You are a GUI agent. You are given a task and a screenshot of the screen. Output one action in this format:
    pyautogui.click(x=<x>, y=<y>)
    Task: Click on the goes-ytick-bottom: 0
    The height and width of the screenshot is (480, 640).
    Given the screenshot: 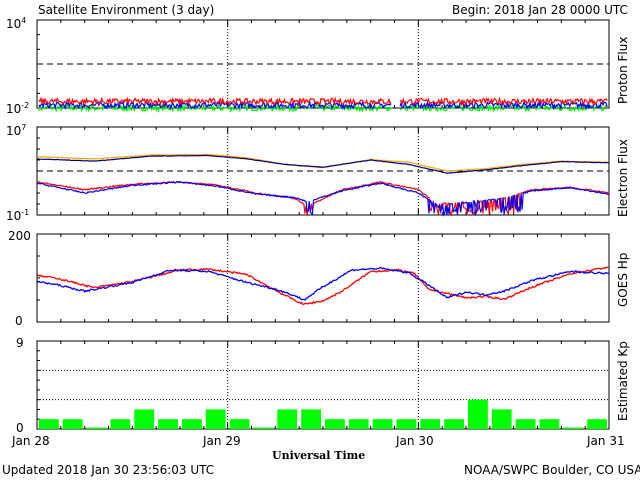 What is the action you would take?
    pyautogui.click(x=19, y=321)
    